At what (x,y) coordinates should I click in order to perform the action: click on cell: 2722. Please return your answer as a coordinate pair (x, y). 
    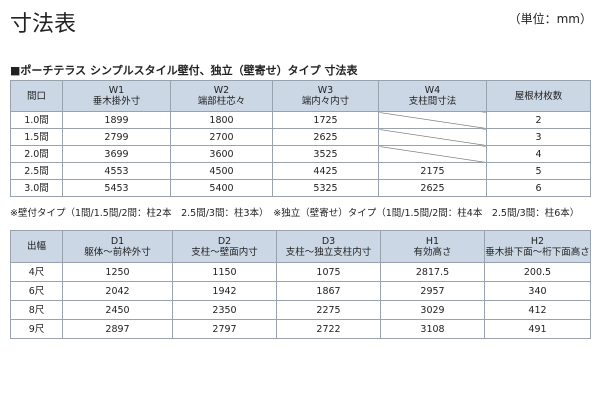
    Looking at the image, I should click on (328, 329).